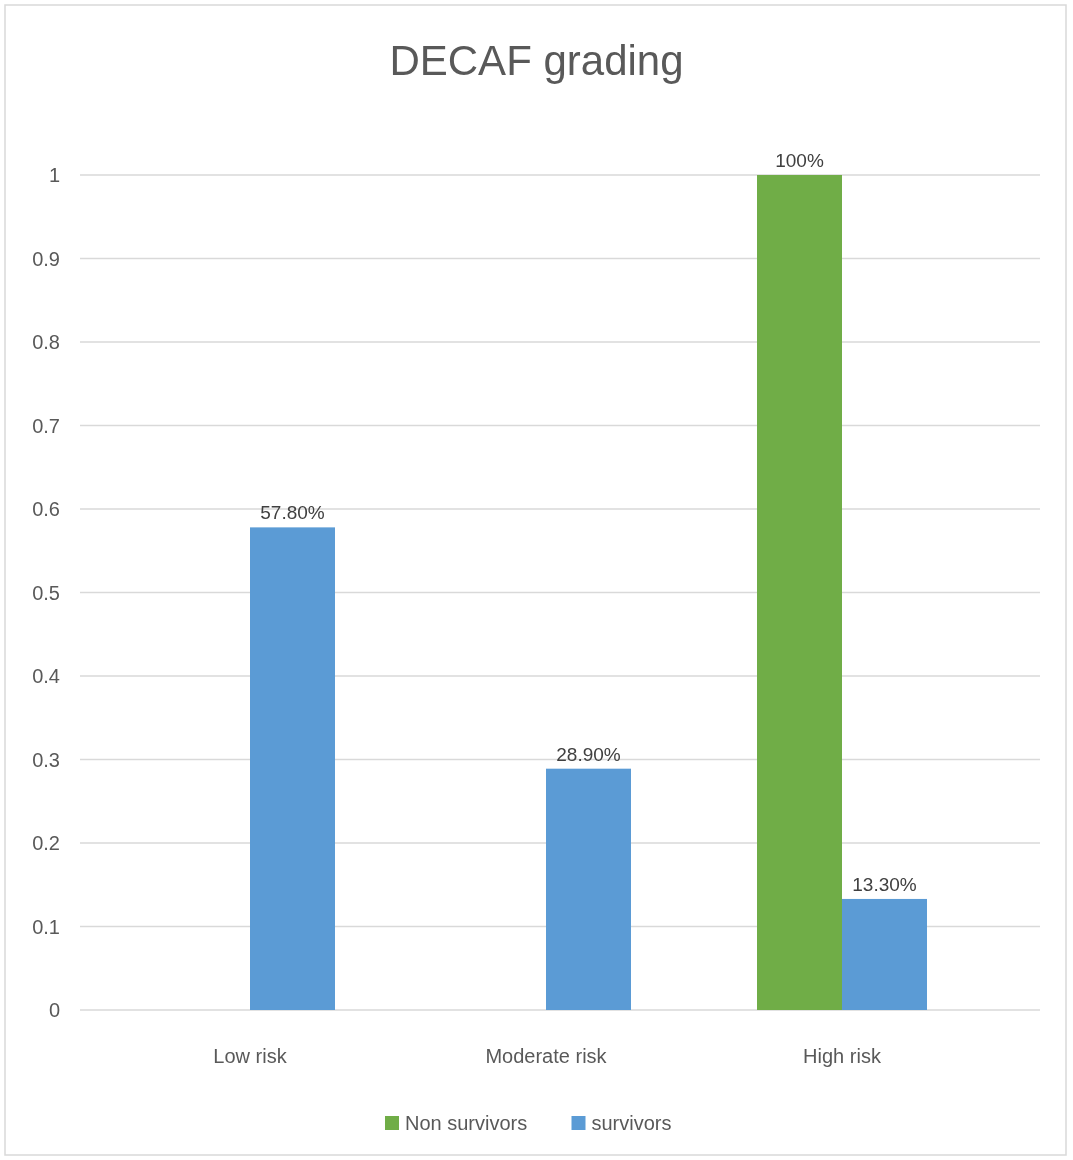 This screenshot has height=1160, width=1073. Describe the element at coordinates (884, 884) in the screenshot. I see `data-label: 13.30%` at that location.